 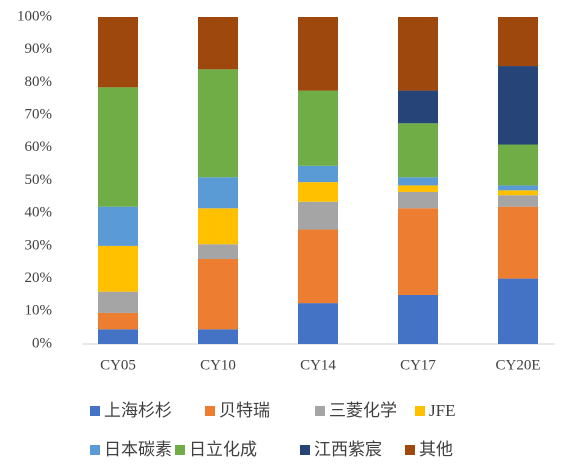 I want to click on y-tick-label: 100%, so click(x=34, y=16).